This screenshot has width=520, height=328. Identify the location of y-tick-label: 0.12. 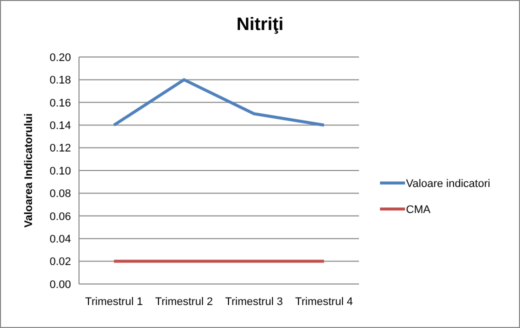
(60, 148).